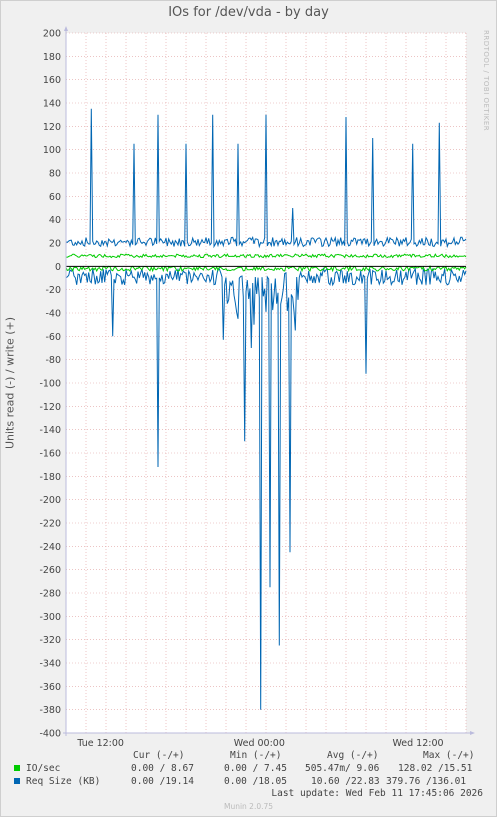 The width and height of the screenshot is (497, 817). What do you see at coordinates (50, 384) in the screenshot?
I see `y-tick-label: -100` at bounding box center [50, 384].